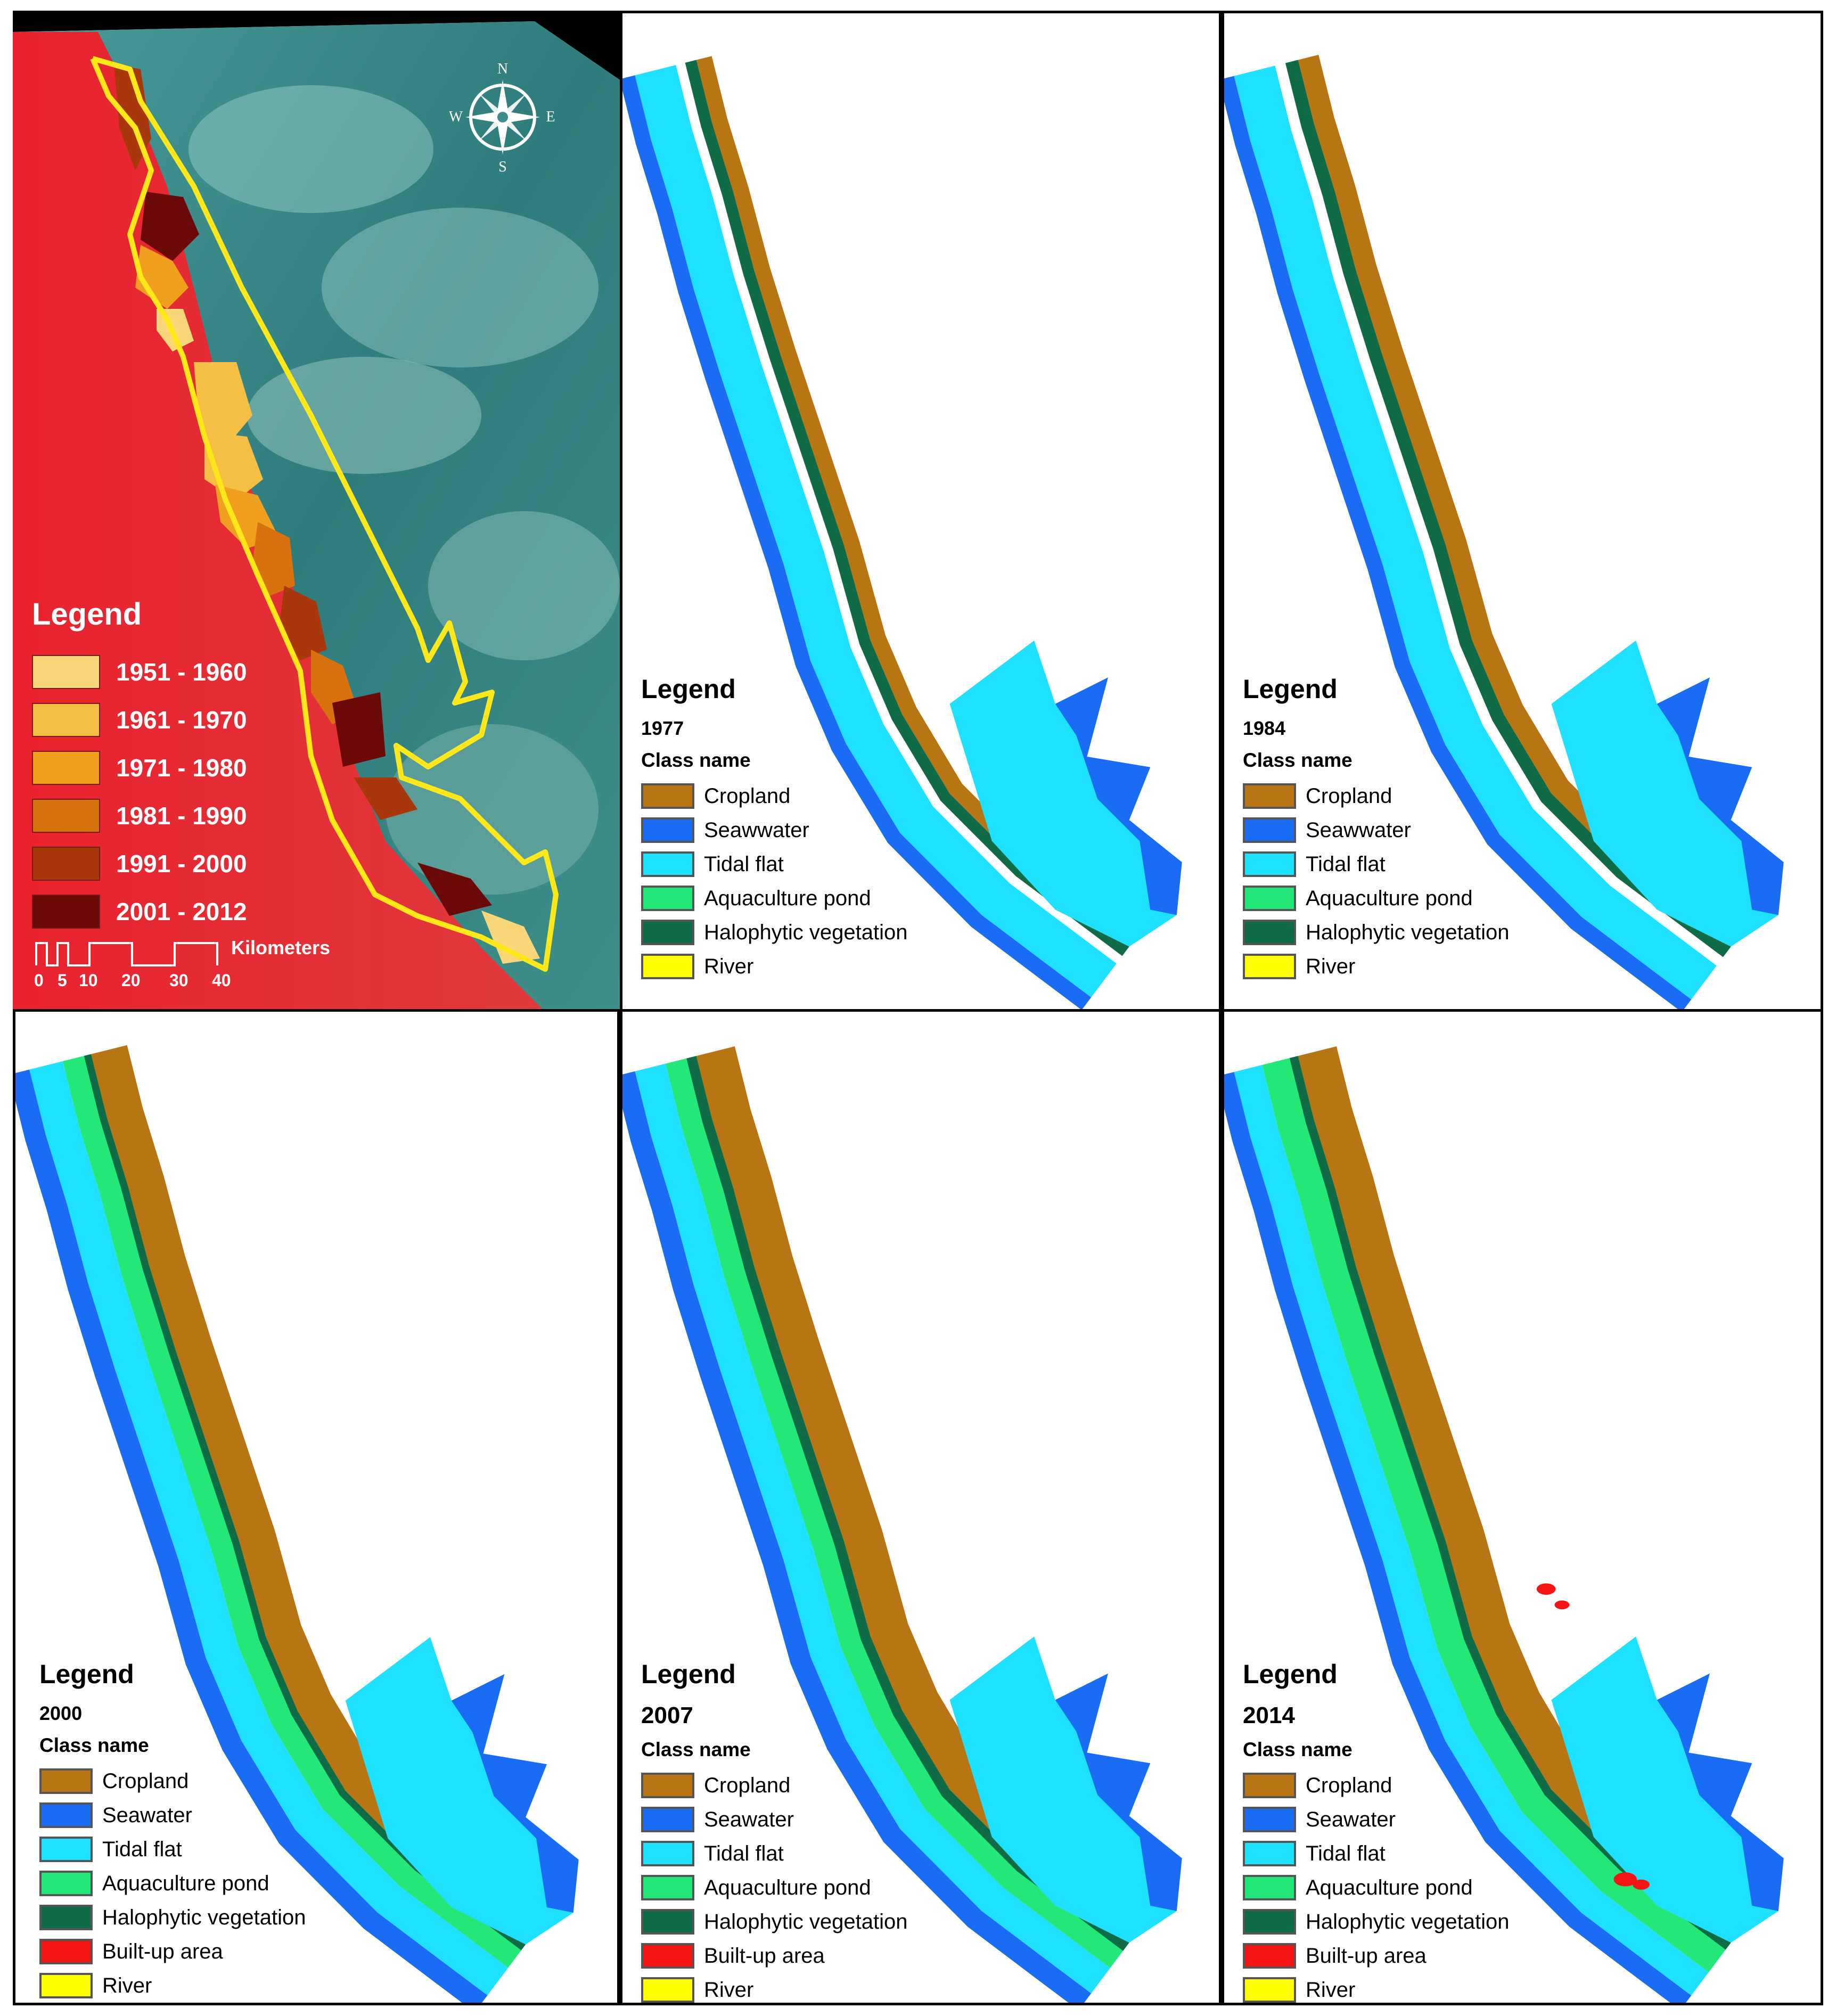  I want to click on period-label: 1971 - 1980, so click(181, 768).